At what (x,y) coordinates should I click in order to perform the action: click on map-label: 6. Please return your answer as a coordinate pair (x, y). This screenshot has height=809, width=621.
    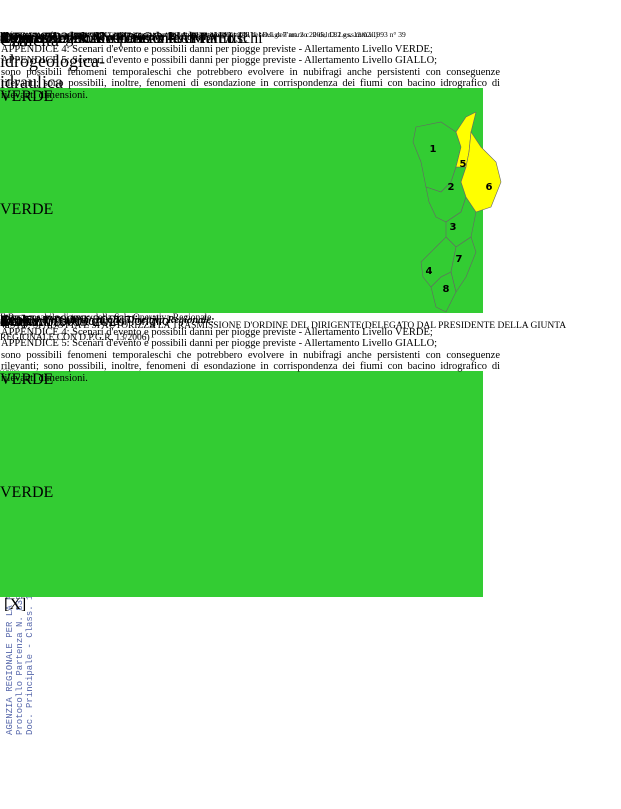
    Looking at the image, I should click on (489, 187).